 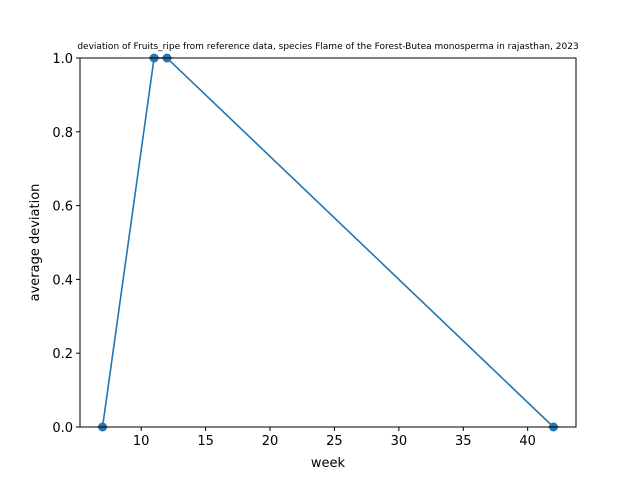 What do you see at coordinates (62, 207) in the screenshot?
I see `y-tick-label: 0.6` at bounding box center [62, 207].